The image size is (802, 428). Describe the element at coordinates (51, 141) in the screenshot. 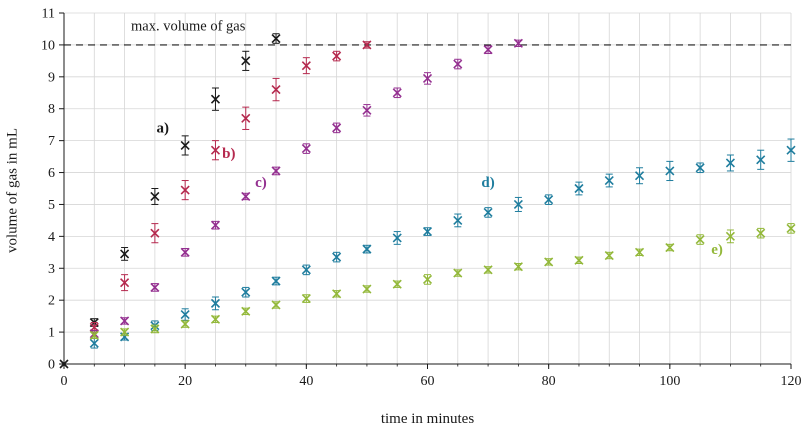

I see `y-tick-label: 7` at that location.